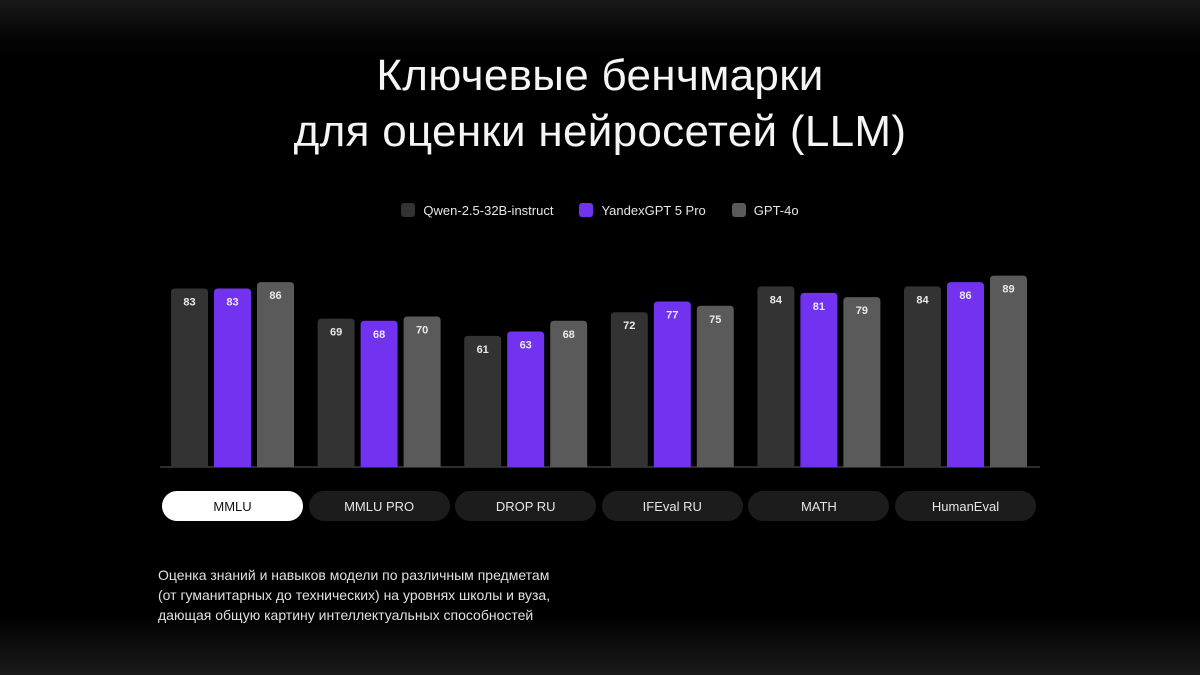 This screenshot has height=675, width=1200. Describe the element at coordinates (336, 333) in the screenshot. I see `bar-label-mmlu-pro-qwen-2-5-32b-instruct: 69` at that location.